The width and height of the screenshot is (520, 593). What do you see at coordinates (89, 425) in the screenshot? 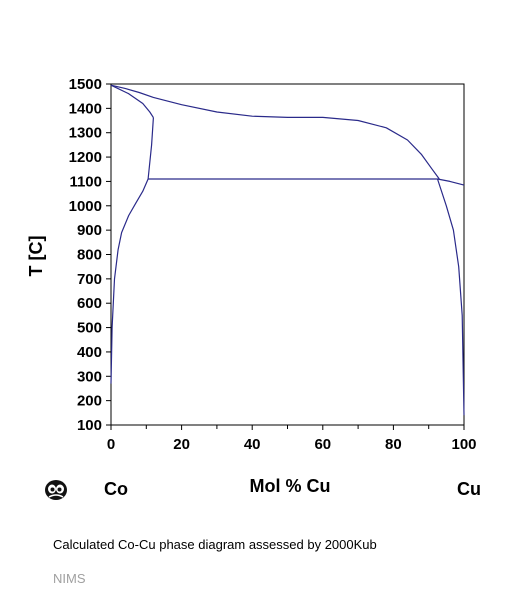
I see `y-tick-label: 100` at bounding box center [89, 425].